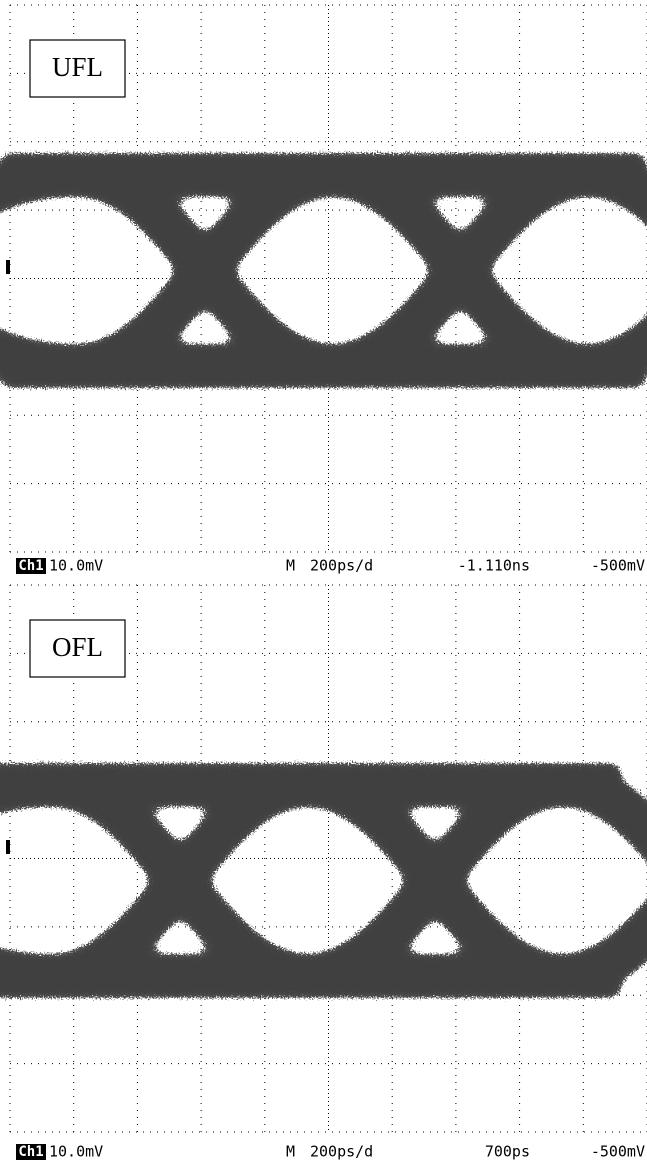  I want to click on panel-label: OFL, so click(77, 647).